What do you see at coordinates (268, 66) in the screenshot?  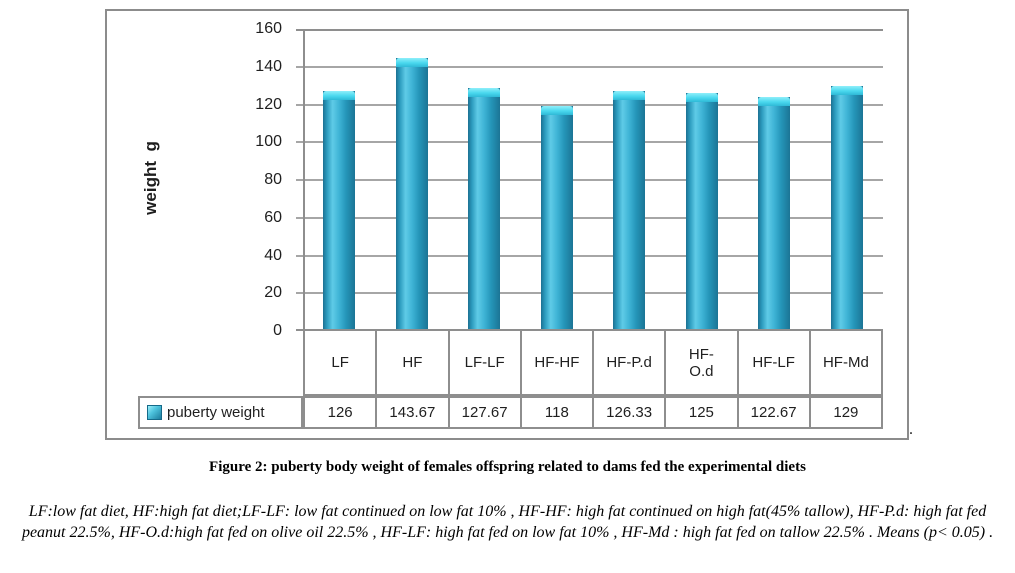 I see `y-tick-label: 140` at bounding box center [268, 66].